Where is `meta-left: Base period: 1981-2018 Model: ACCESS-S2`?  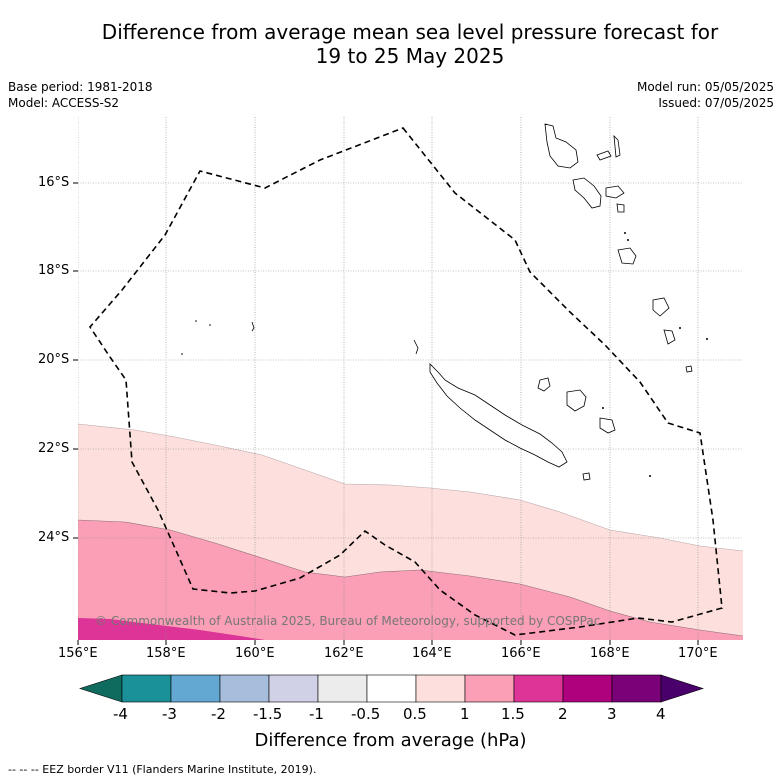 meta-left: Base period: 1981-2018 Model: ACCESS-S2 is located at coordinates (80, 95).